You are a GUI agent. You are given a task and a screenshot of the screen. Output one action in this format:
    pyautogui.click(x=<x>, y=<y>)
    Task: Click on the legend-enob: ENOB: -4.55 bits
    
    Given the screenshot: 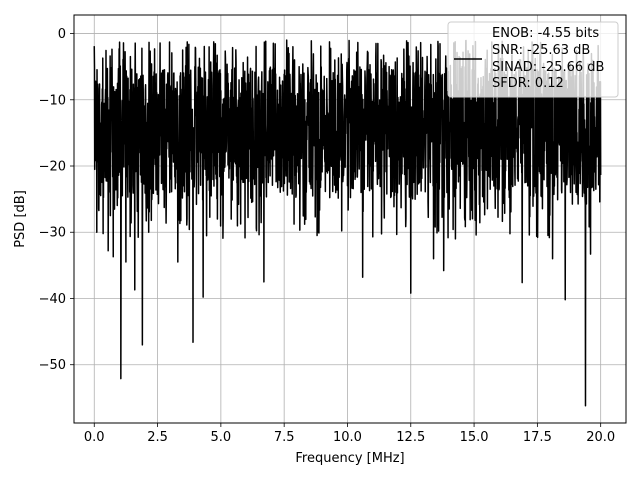 What is the action you would take?
    pyautogui.click(x=545, y=33)
    